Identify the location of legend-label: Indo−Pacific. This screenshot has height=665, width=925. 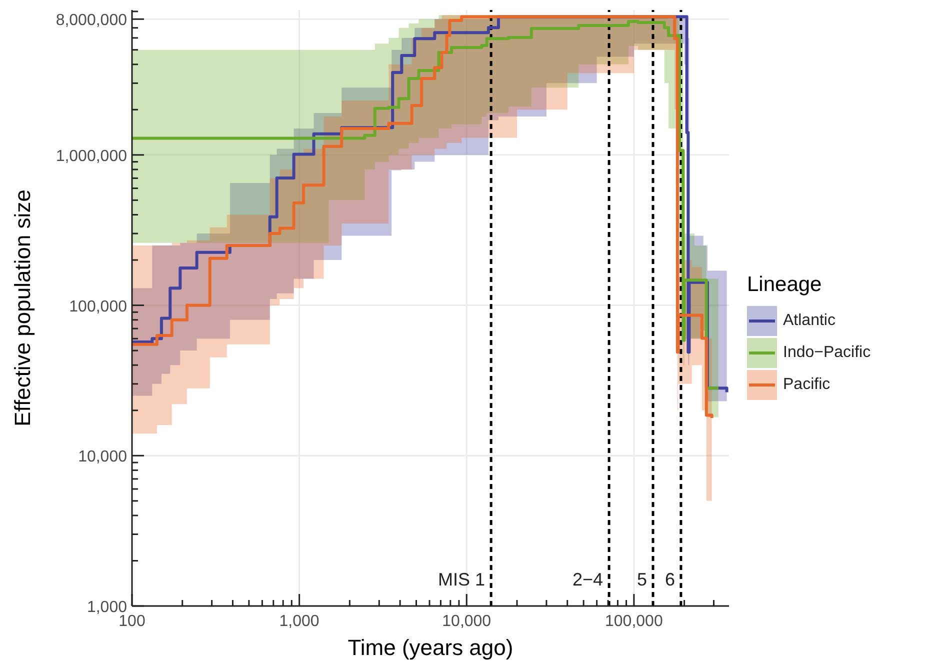
(827, 353).